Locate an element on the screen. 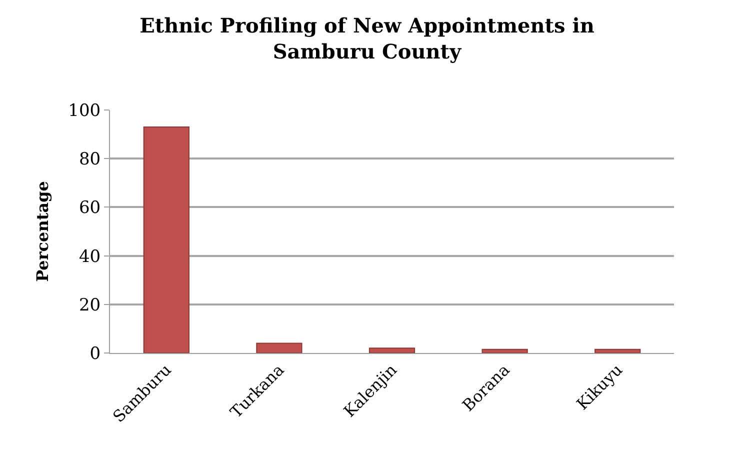  chart-title: Ethnic Profiling of New Appointments in Samburu County is located at coordinates (367, 38).